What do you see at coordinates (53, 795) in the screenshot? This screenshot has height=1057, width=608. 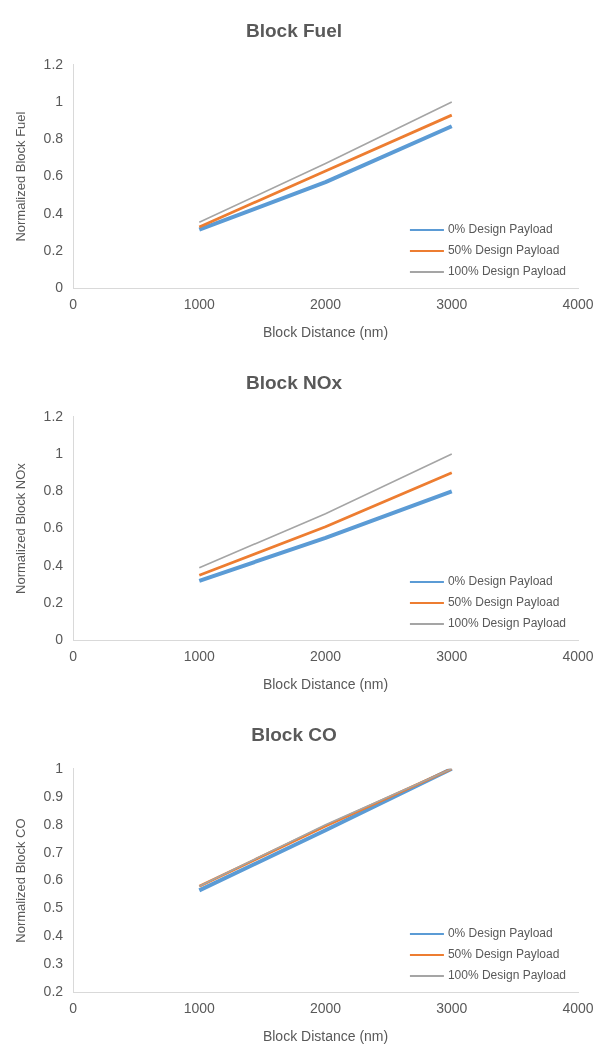 I see `y-tick-label: 0.9` at bounding box center [53, 795].